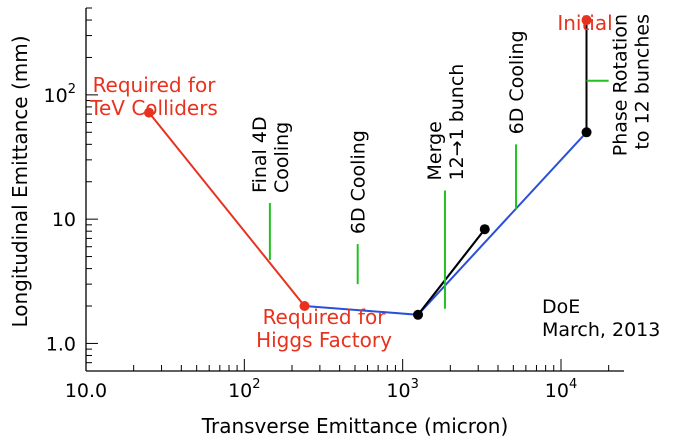  Describe the element at coordinates (324, 340) in the screenshot. I see `annotation-text: Higgs Factory` at that location.